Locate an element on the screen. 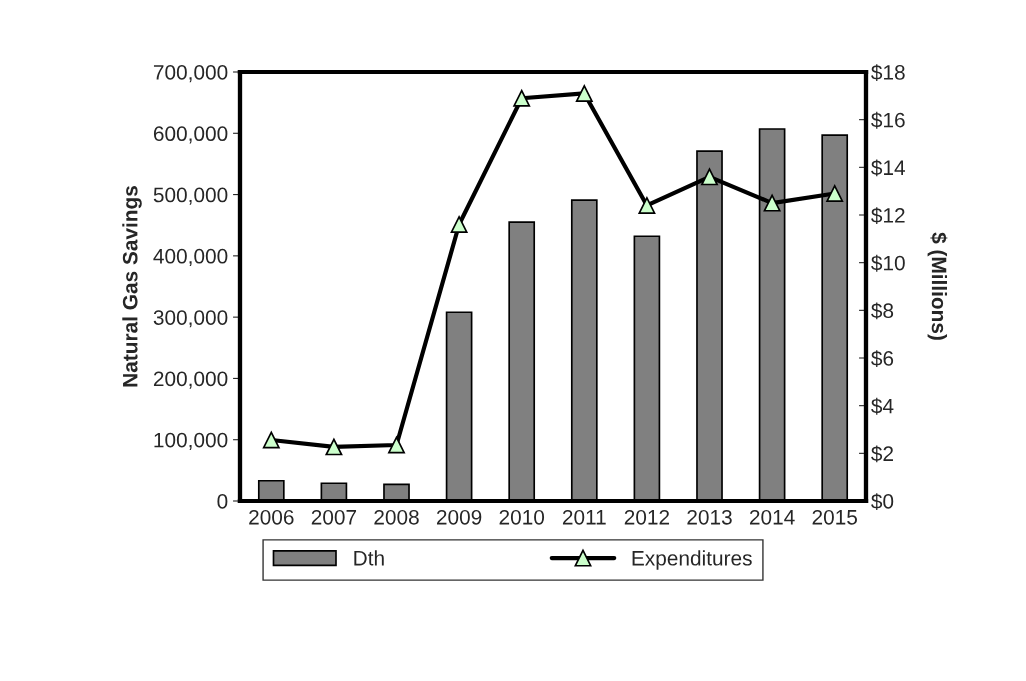 The width and height of the screenshot is (1026, 681). x-tick-label: 2011 is located at coordinates (584, 517).